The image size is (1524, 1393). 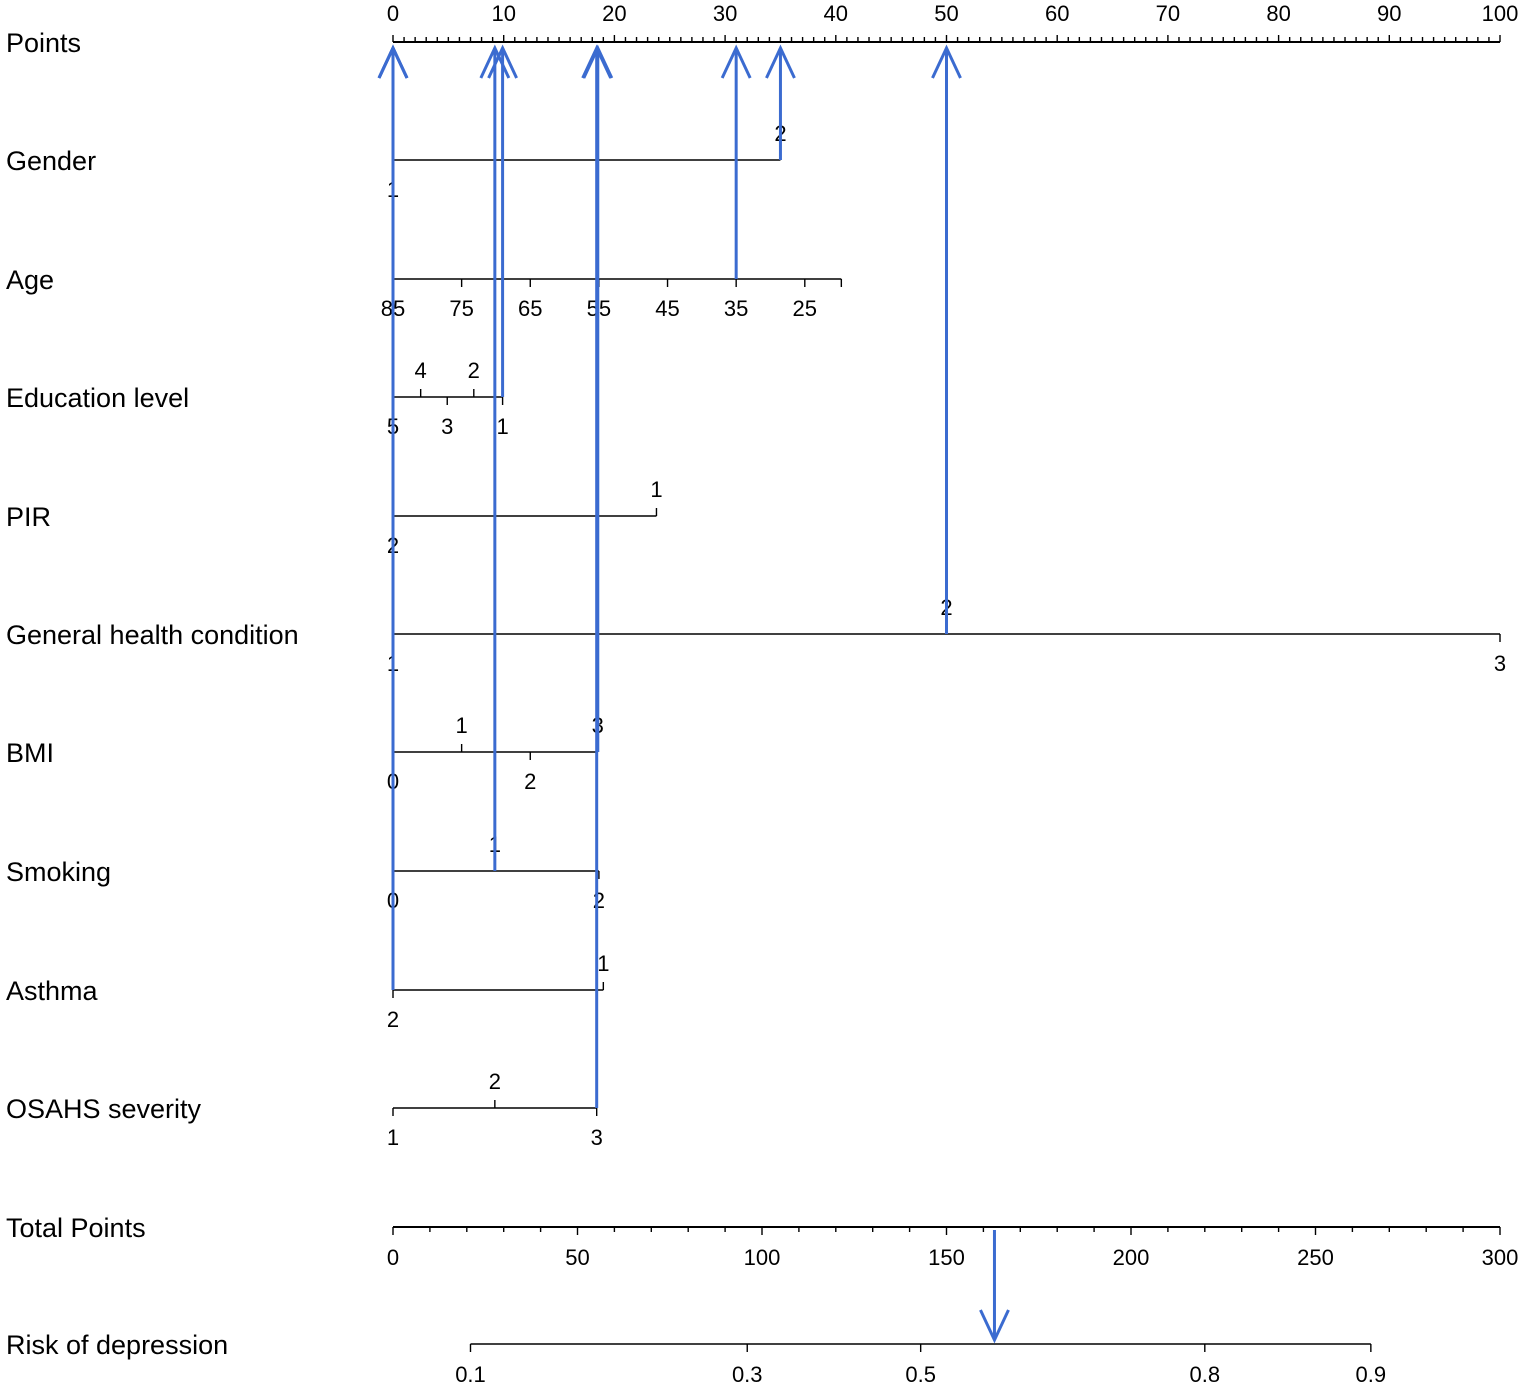 I want to click on row-label-bmi: BMI, so click(x=30, y=753).